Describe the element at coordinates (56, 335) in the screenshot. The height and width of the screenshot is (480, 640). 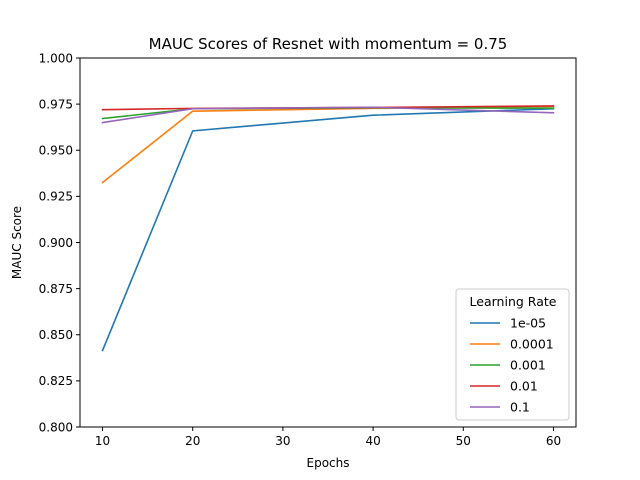
I see `y-tick-label: 0.850` at that location.